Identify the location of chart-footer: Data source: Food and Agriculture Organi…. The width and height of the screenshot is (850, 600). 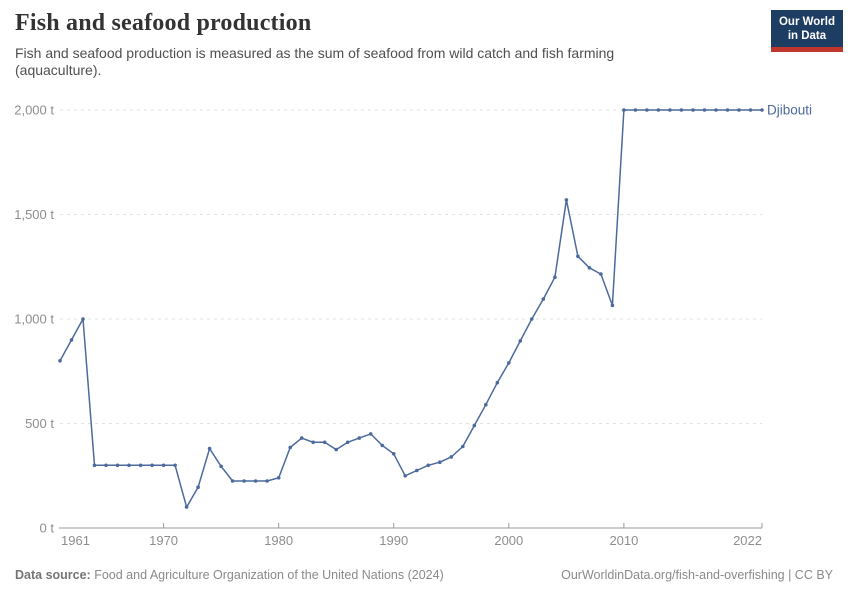
(424, 575).